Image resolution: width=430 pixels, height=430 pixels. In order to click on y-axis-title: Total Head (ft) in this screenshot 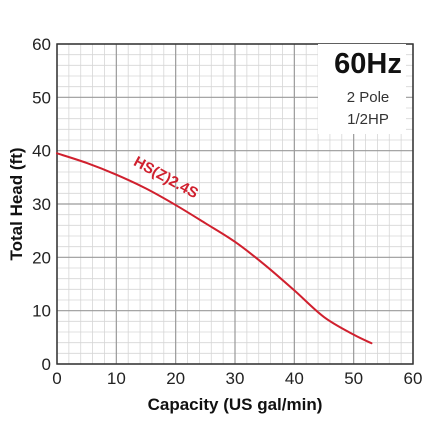, I will do `click(16, 203)`.